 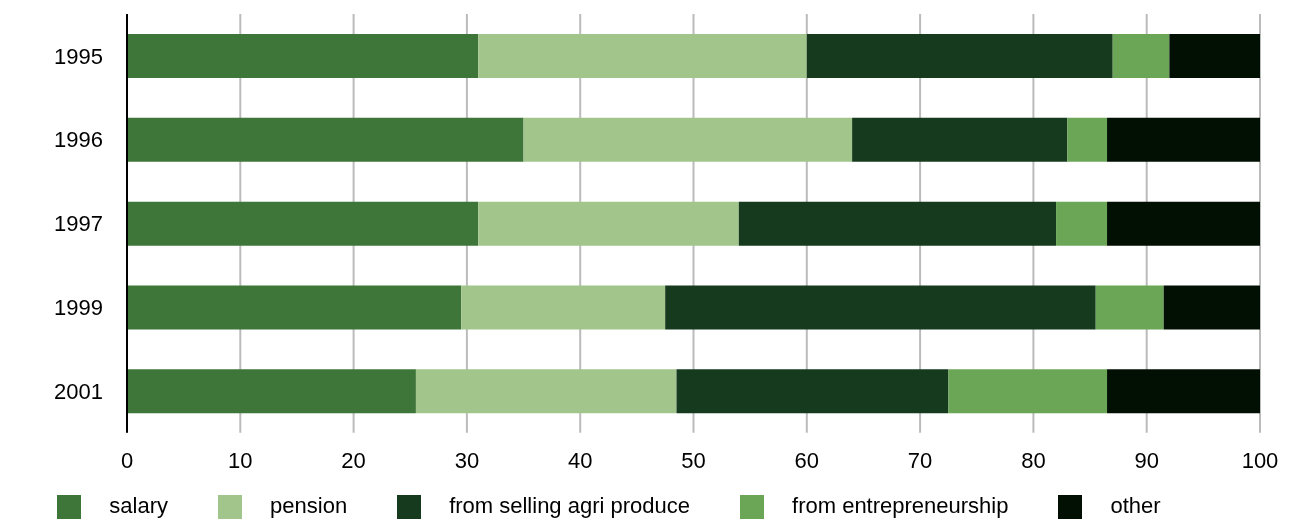 I want to click on x-tick-label: 20, so click(x=353, y=461).